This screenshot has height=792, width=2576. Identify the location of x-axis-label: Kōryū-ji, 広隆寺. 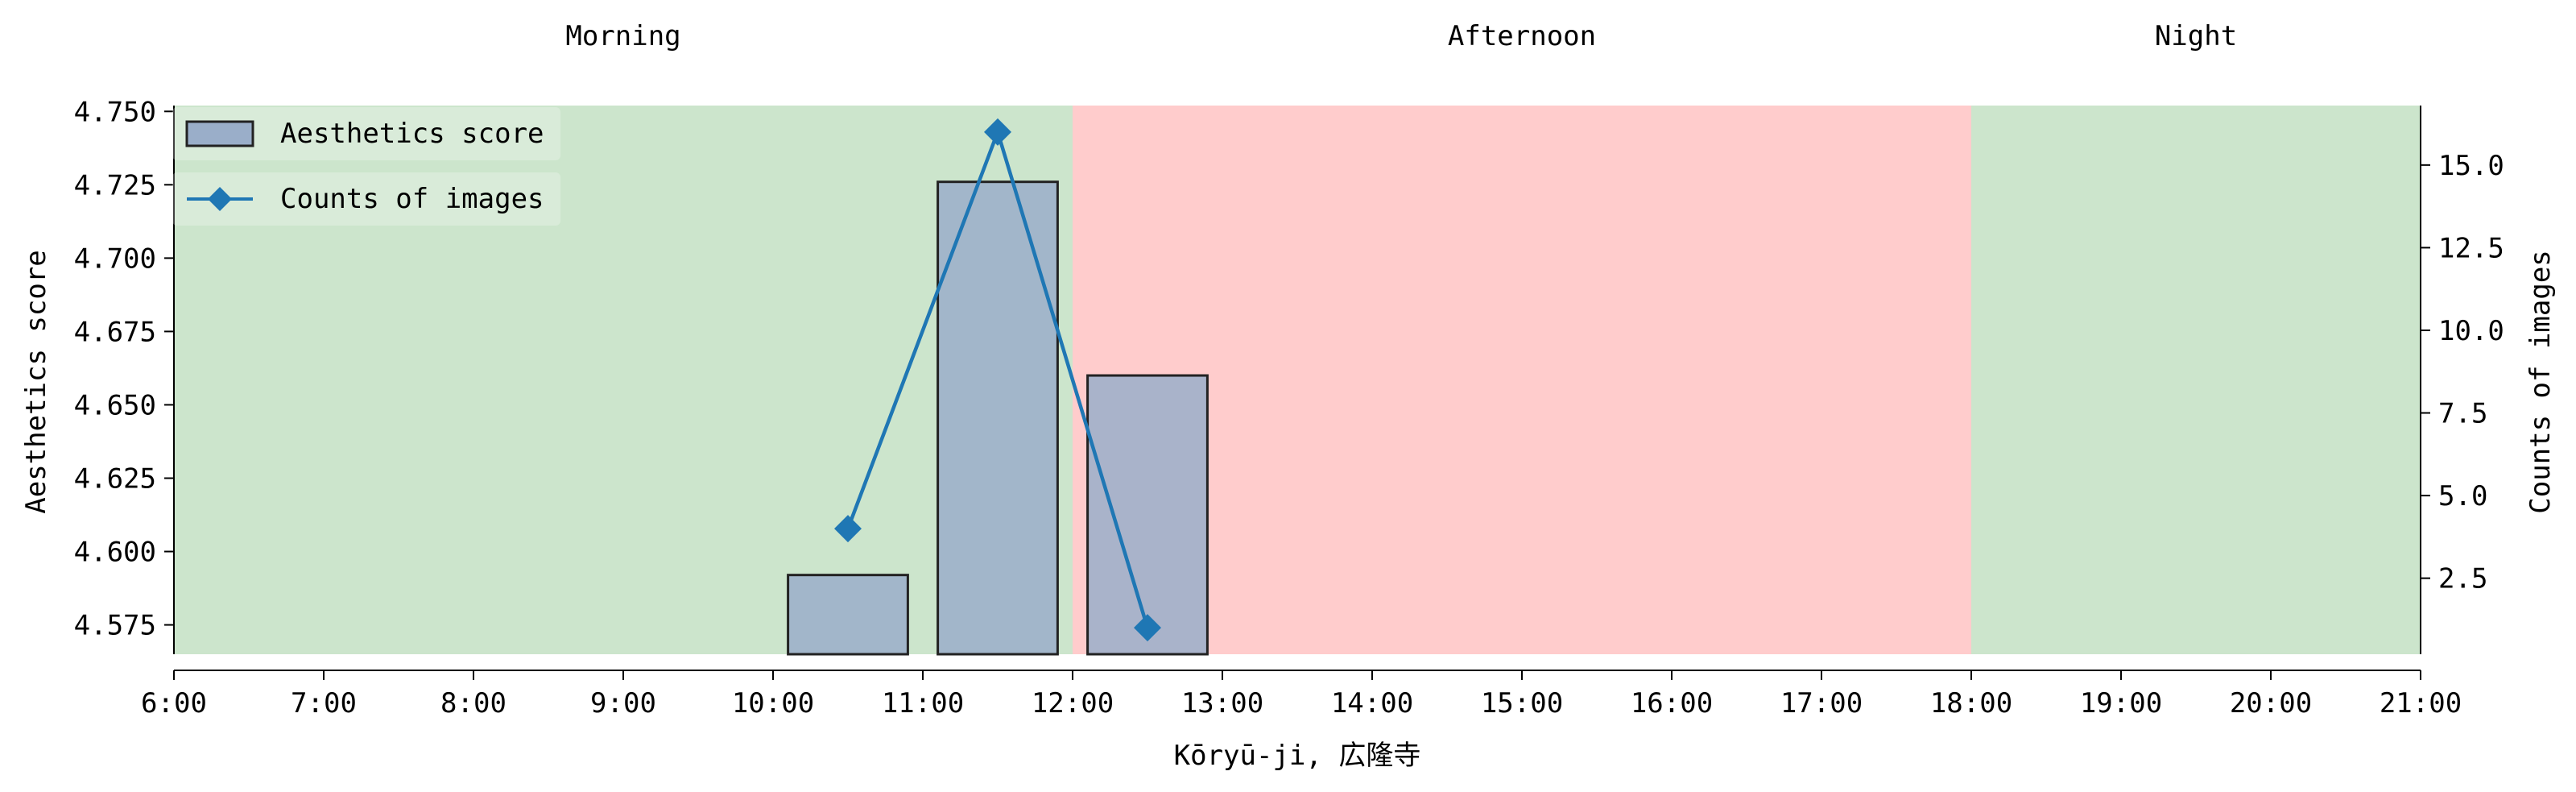
(1297, 756).